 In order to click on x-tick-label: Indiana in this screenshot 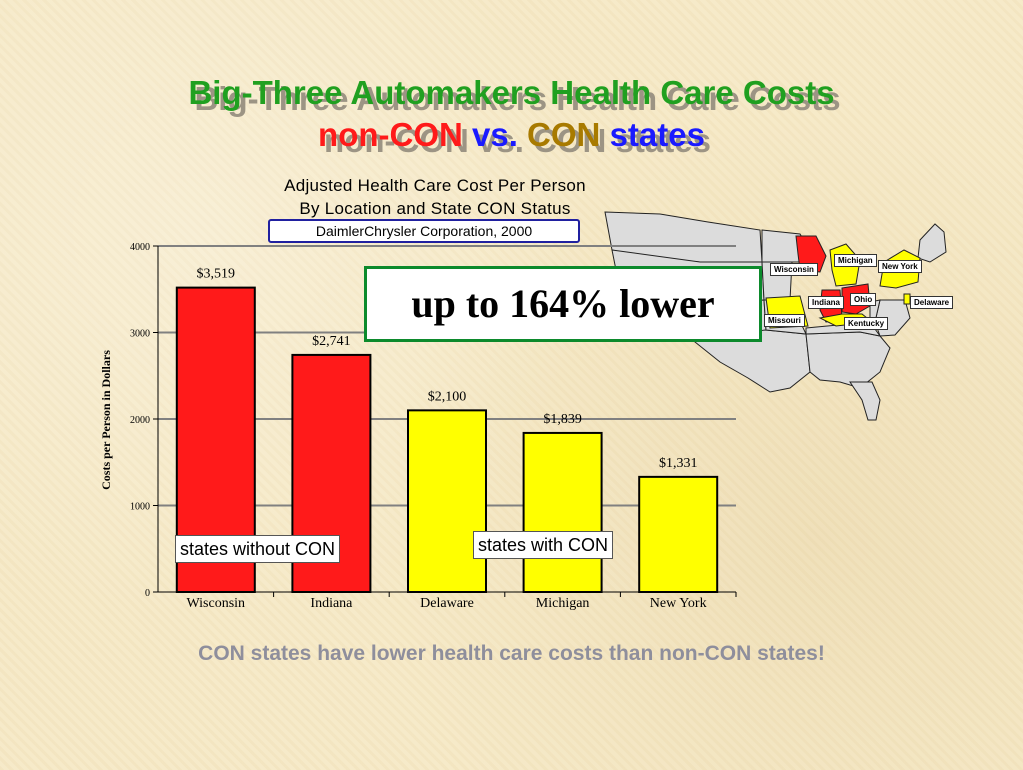, I will do `click(331, 603)`.